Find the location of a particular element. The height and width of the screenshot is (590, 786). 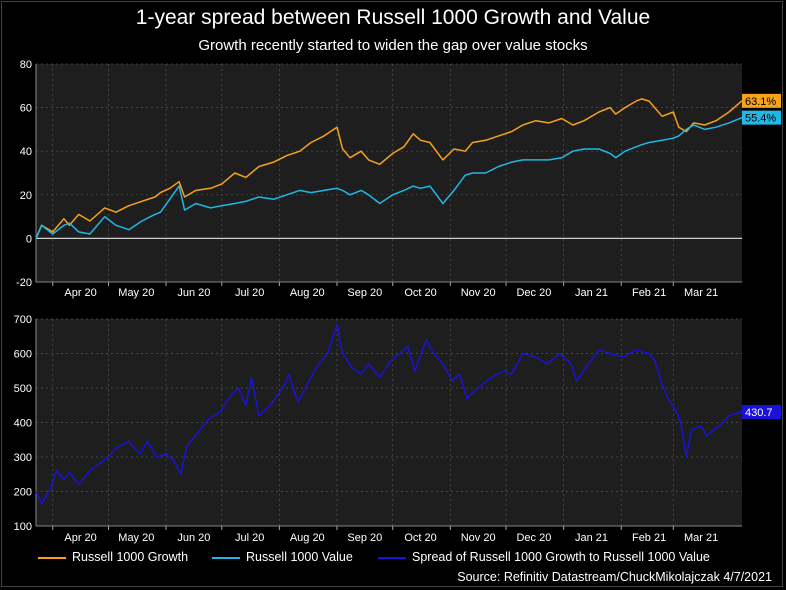

y-tick-label: 60 is located at coordinates (26, 109).